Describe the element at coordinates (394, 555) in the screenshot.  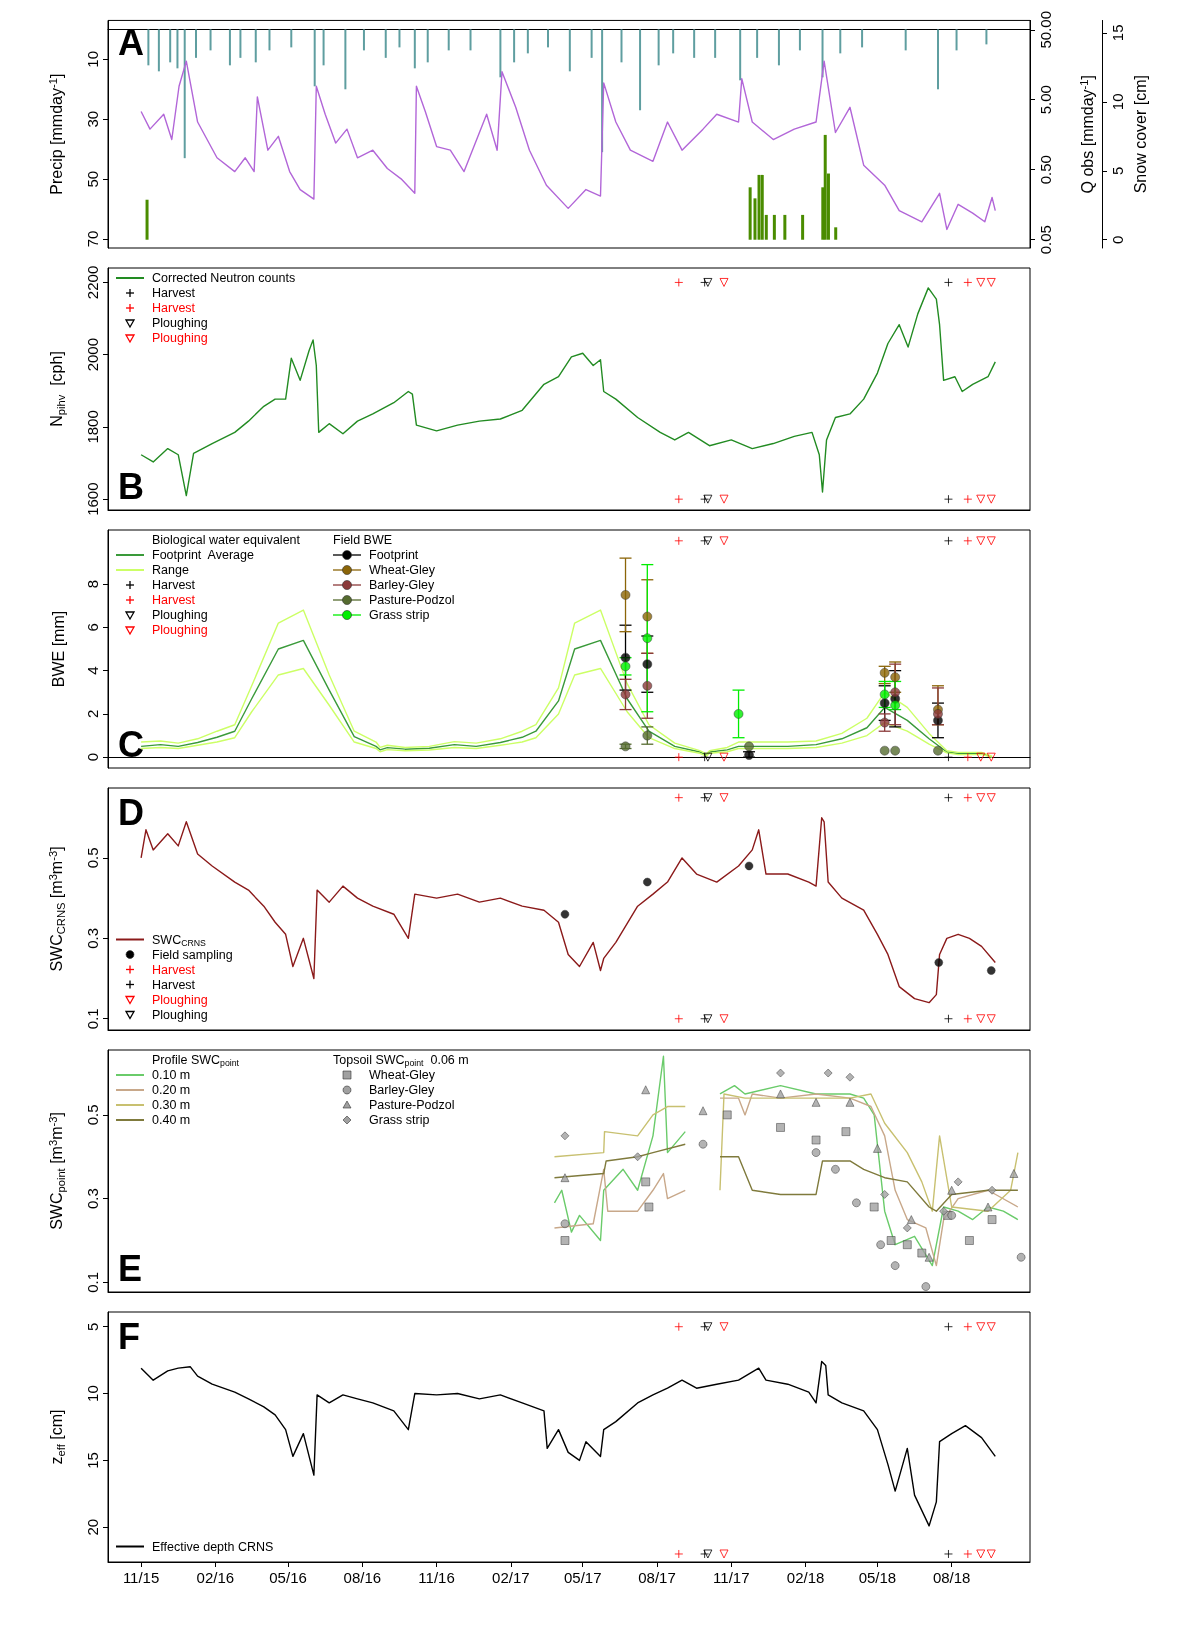
I see `legend-label: Footprint` at that location.